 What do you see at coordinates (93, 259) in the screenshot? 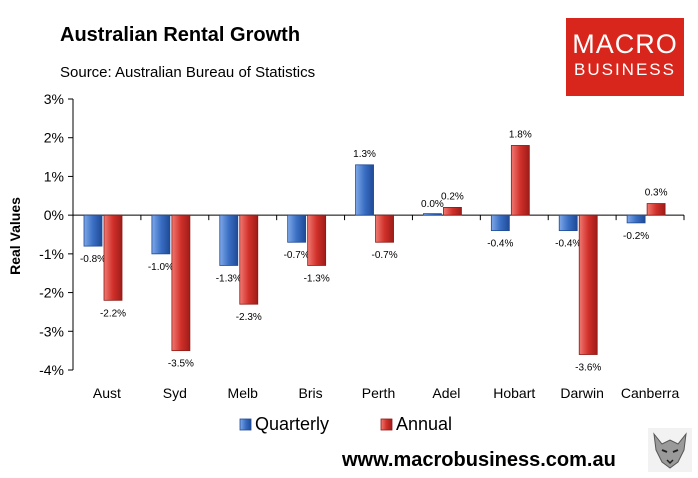
I see `data-label-quarterly: -0.8%` at bounding box center [93, 259].